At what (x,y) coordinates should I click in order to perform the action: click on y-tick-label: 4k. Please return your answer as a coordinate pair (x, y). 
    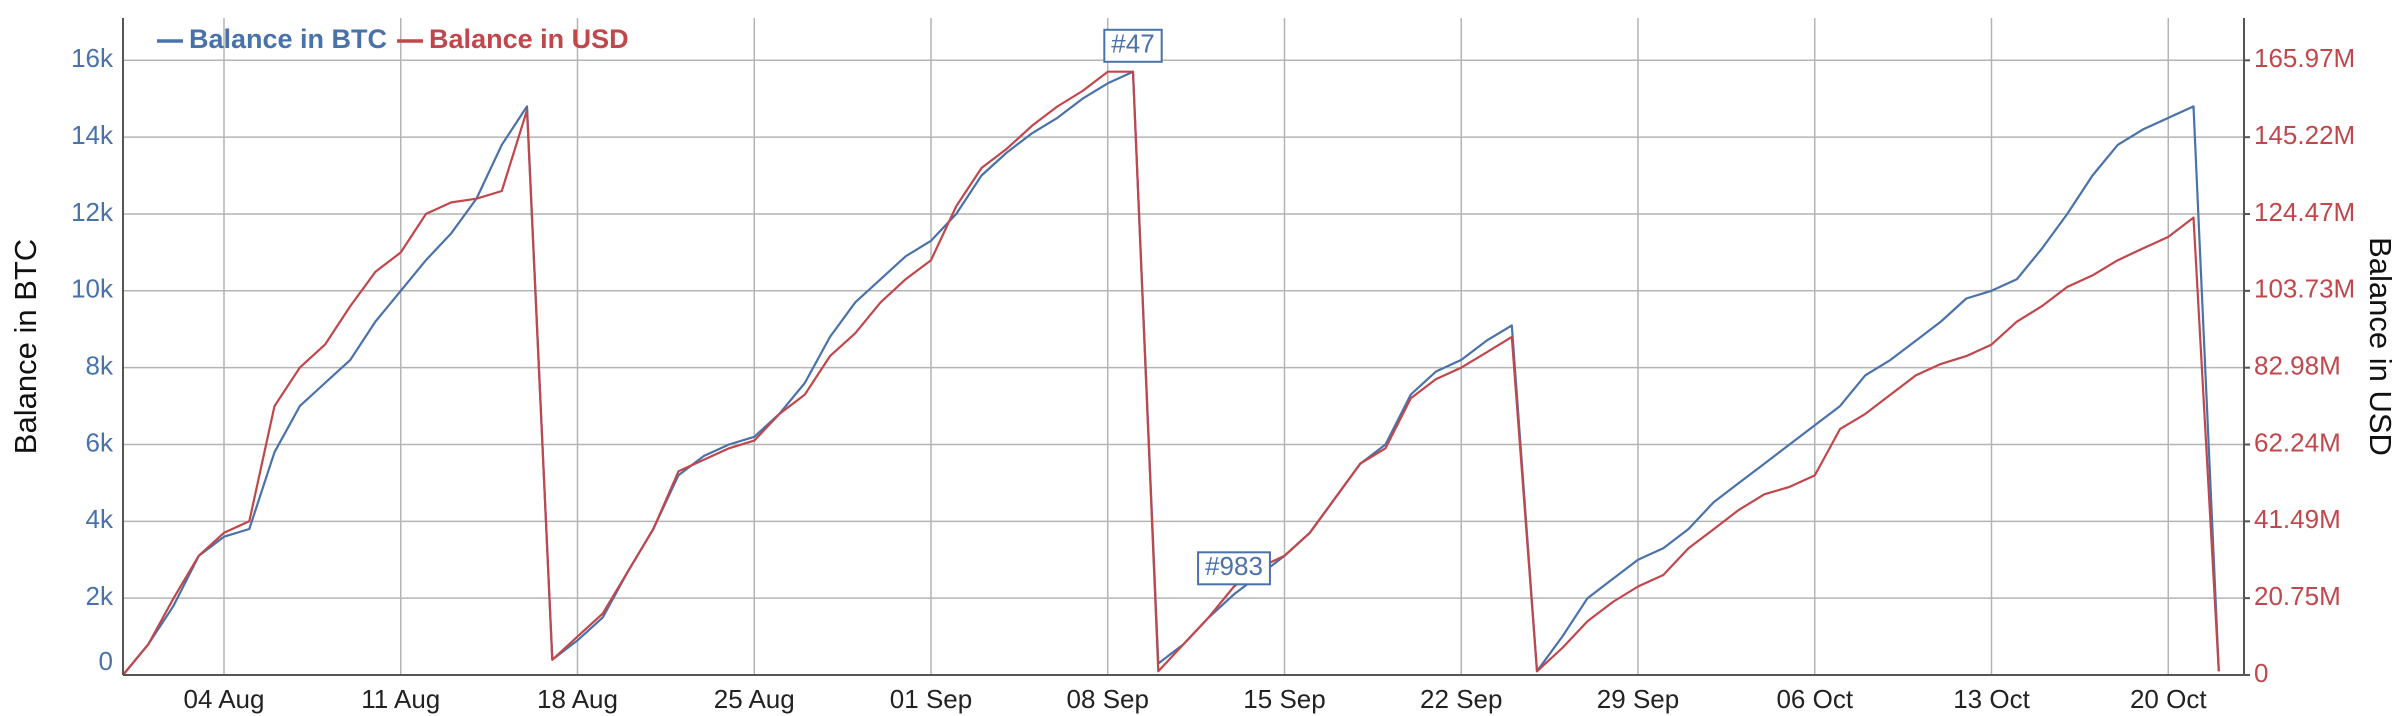
    Looking at the image, I should click on (100, 519).